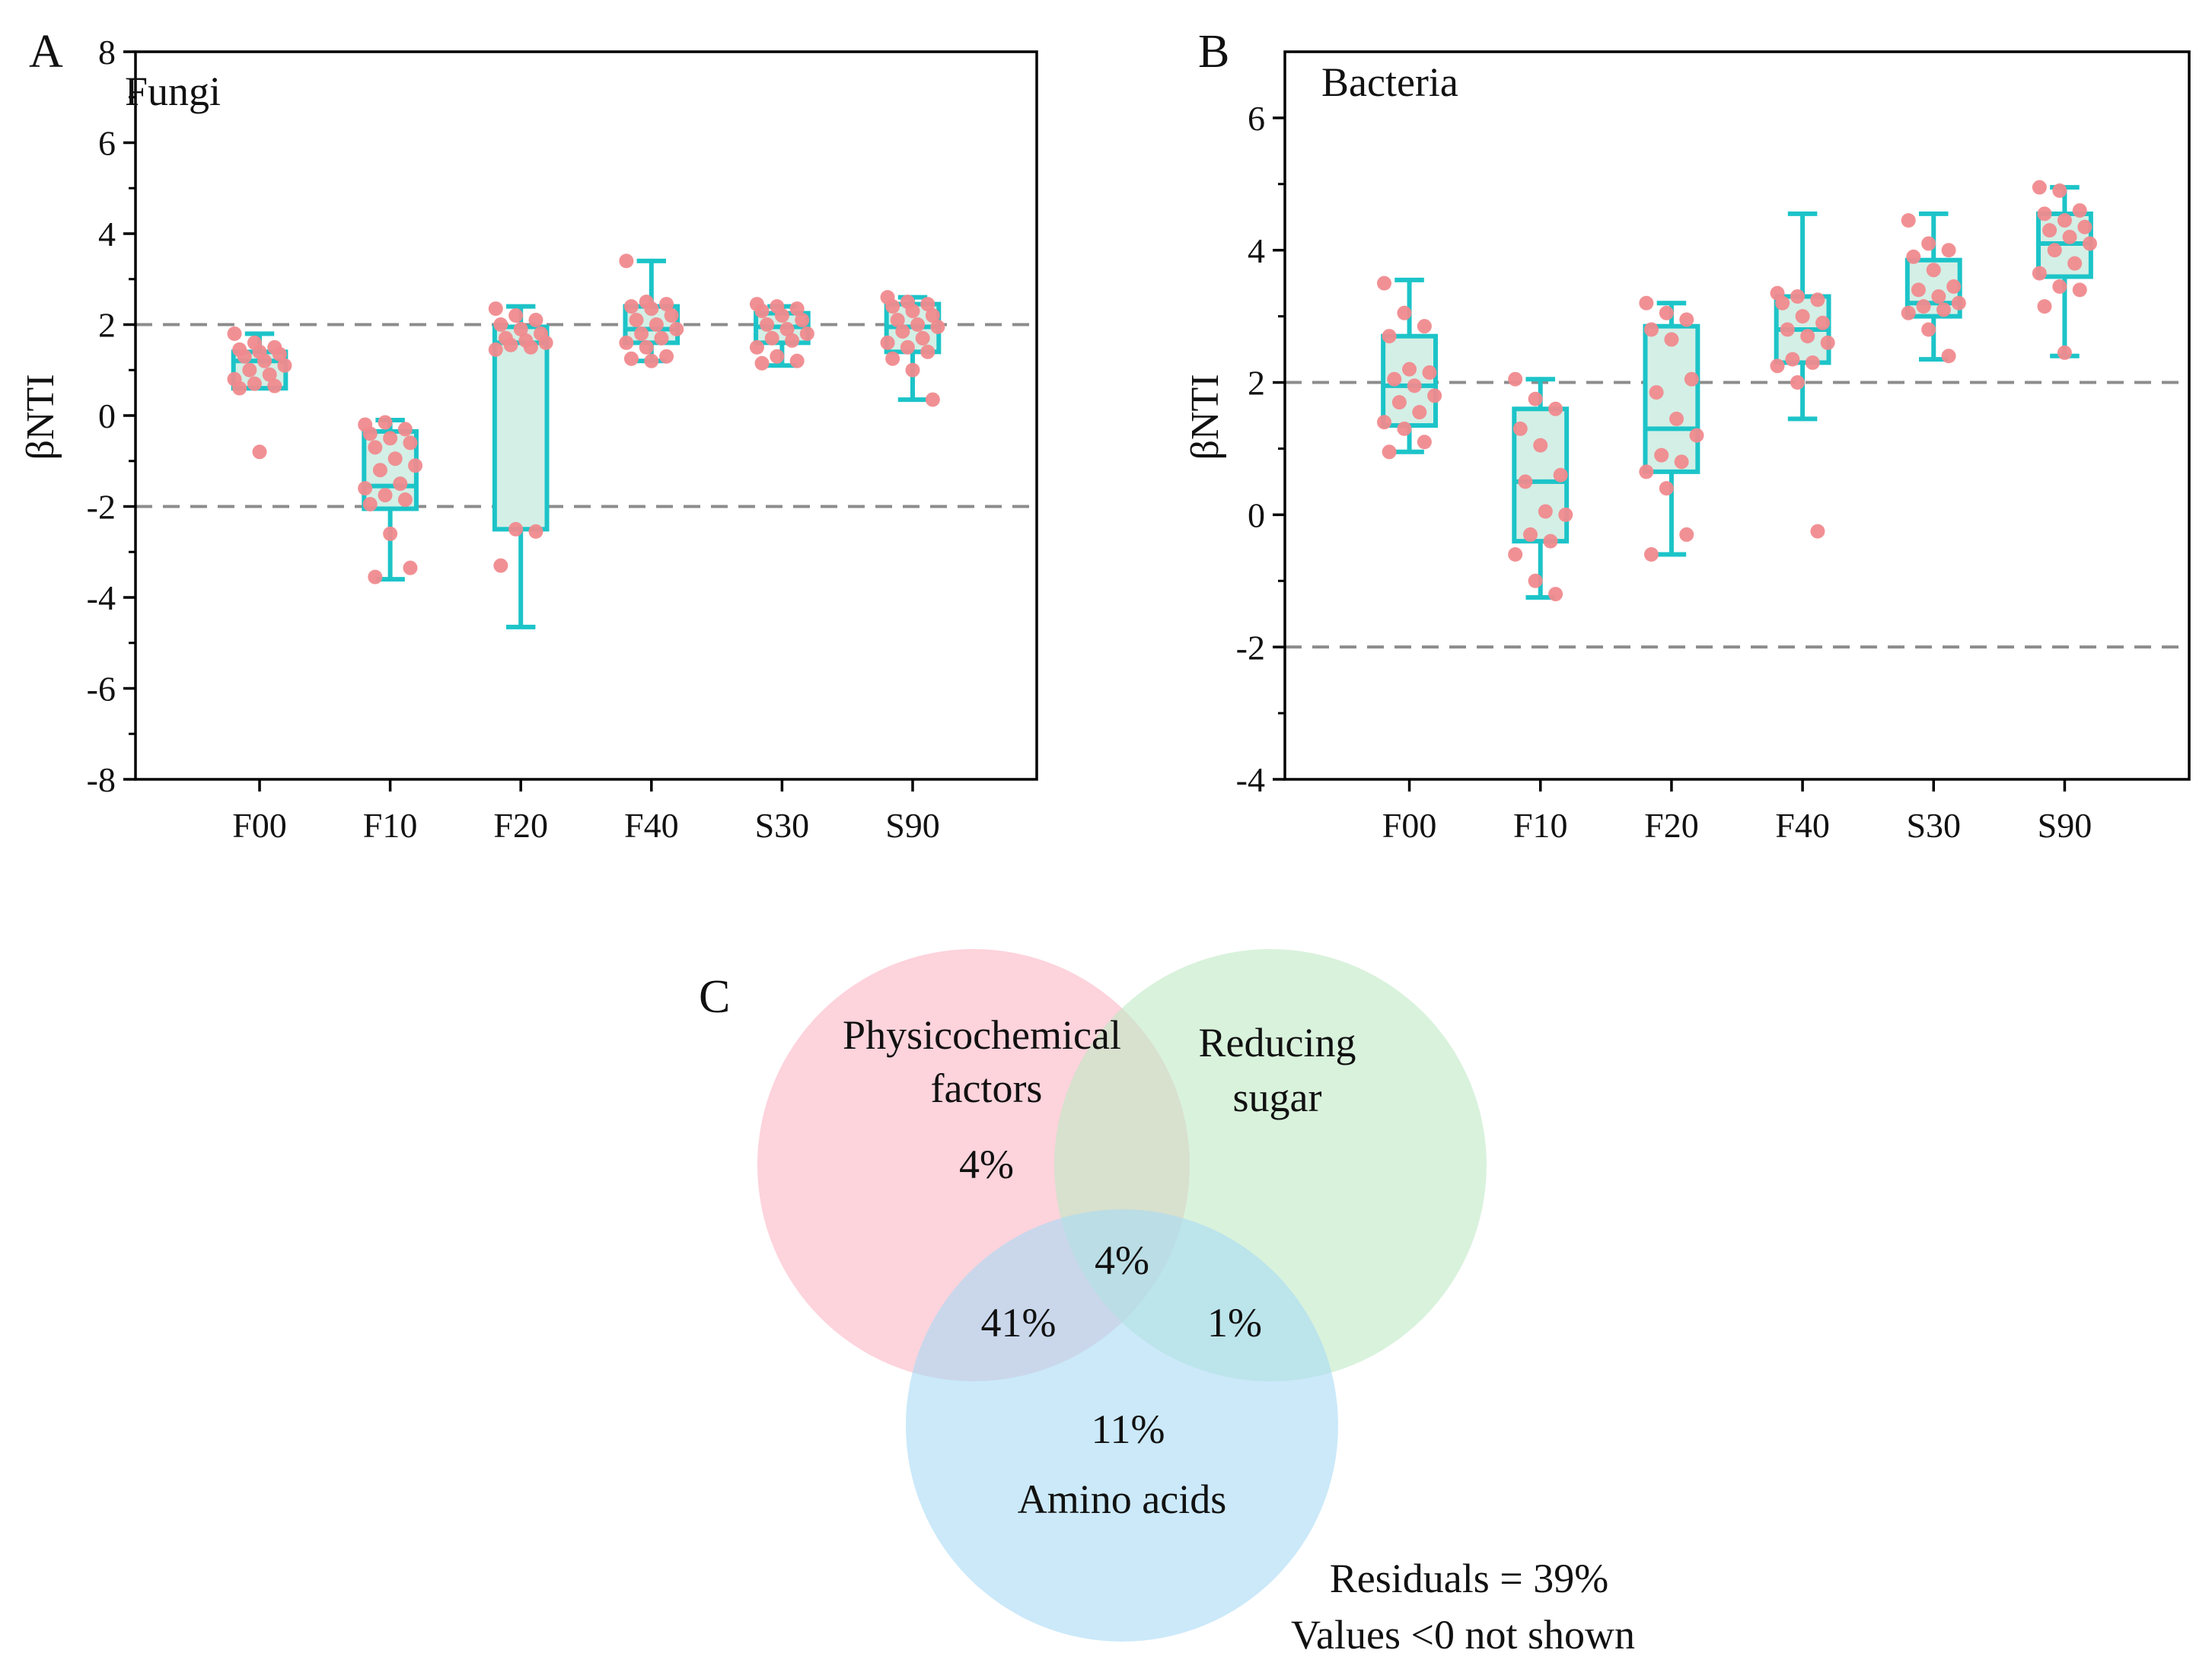  I want to click on x-tick-label-F40: F40, so click(1802, 826).